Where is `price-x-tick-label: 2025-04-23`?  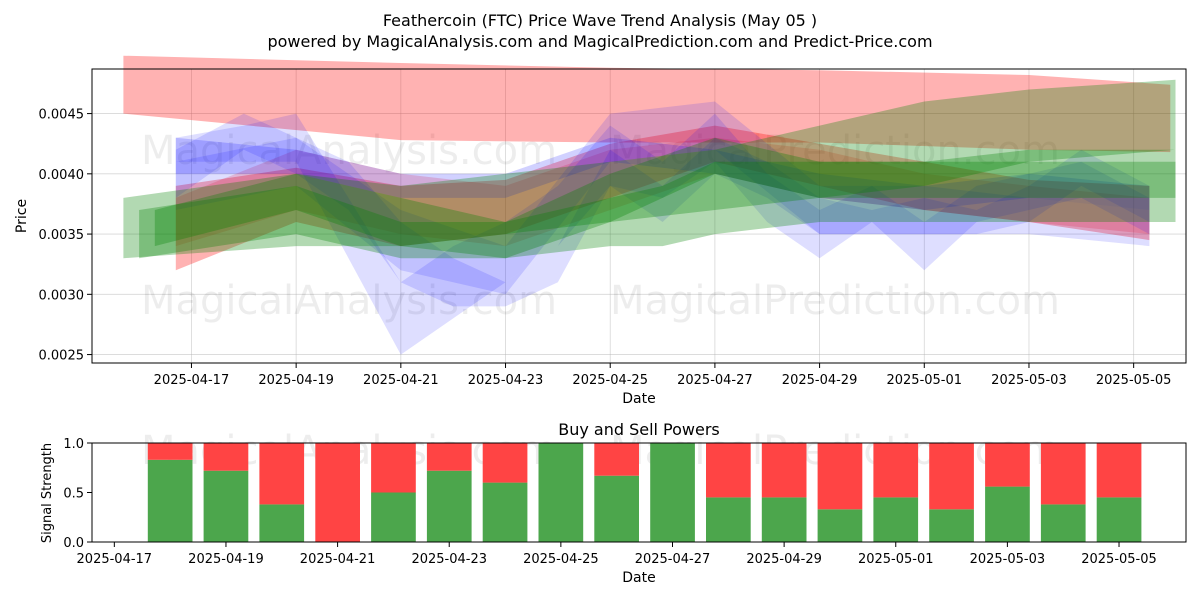
price-x-tick-label: 2025-04-23 is located at coordinates (506, 380).